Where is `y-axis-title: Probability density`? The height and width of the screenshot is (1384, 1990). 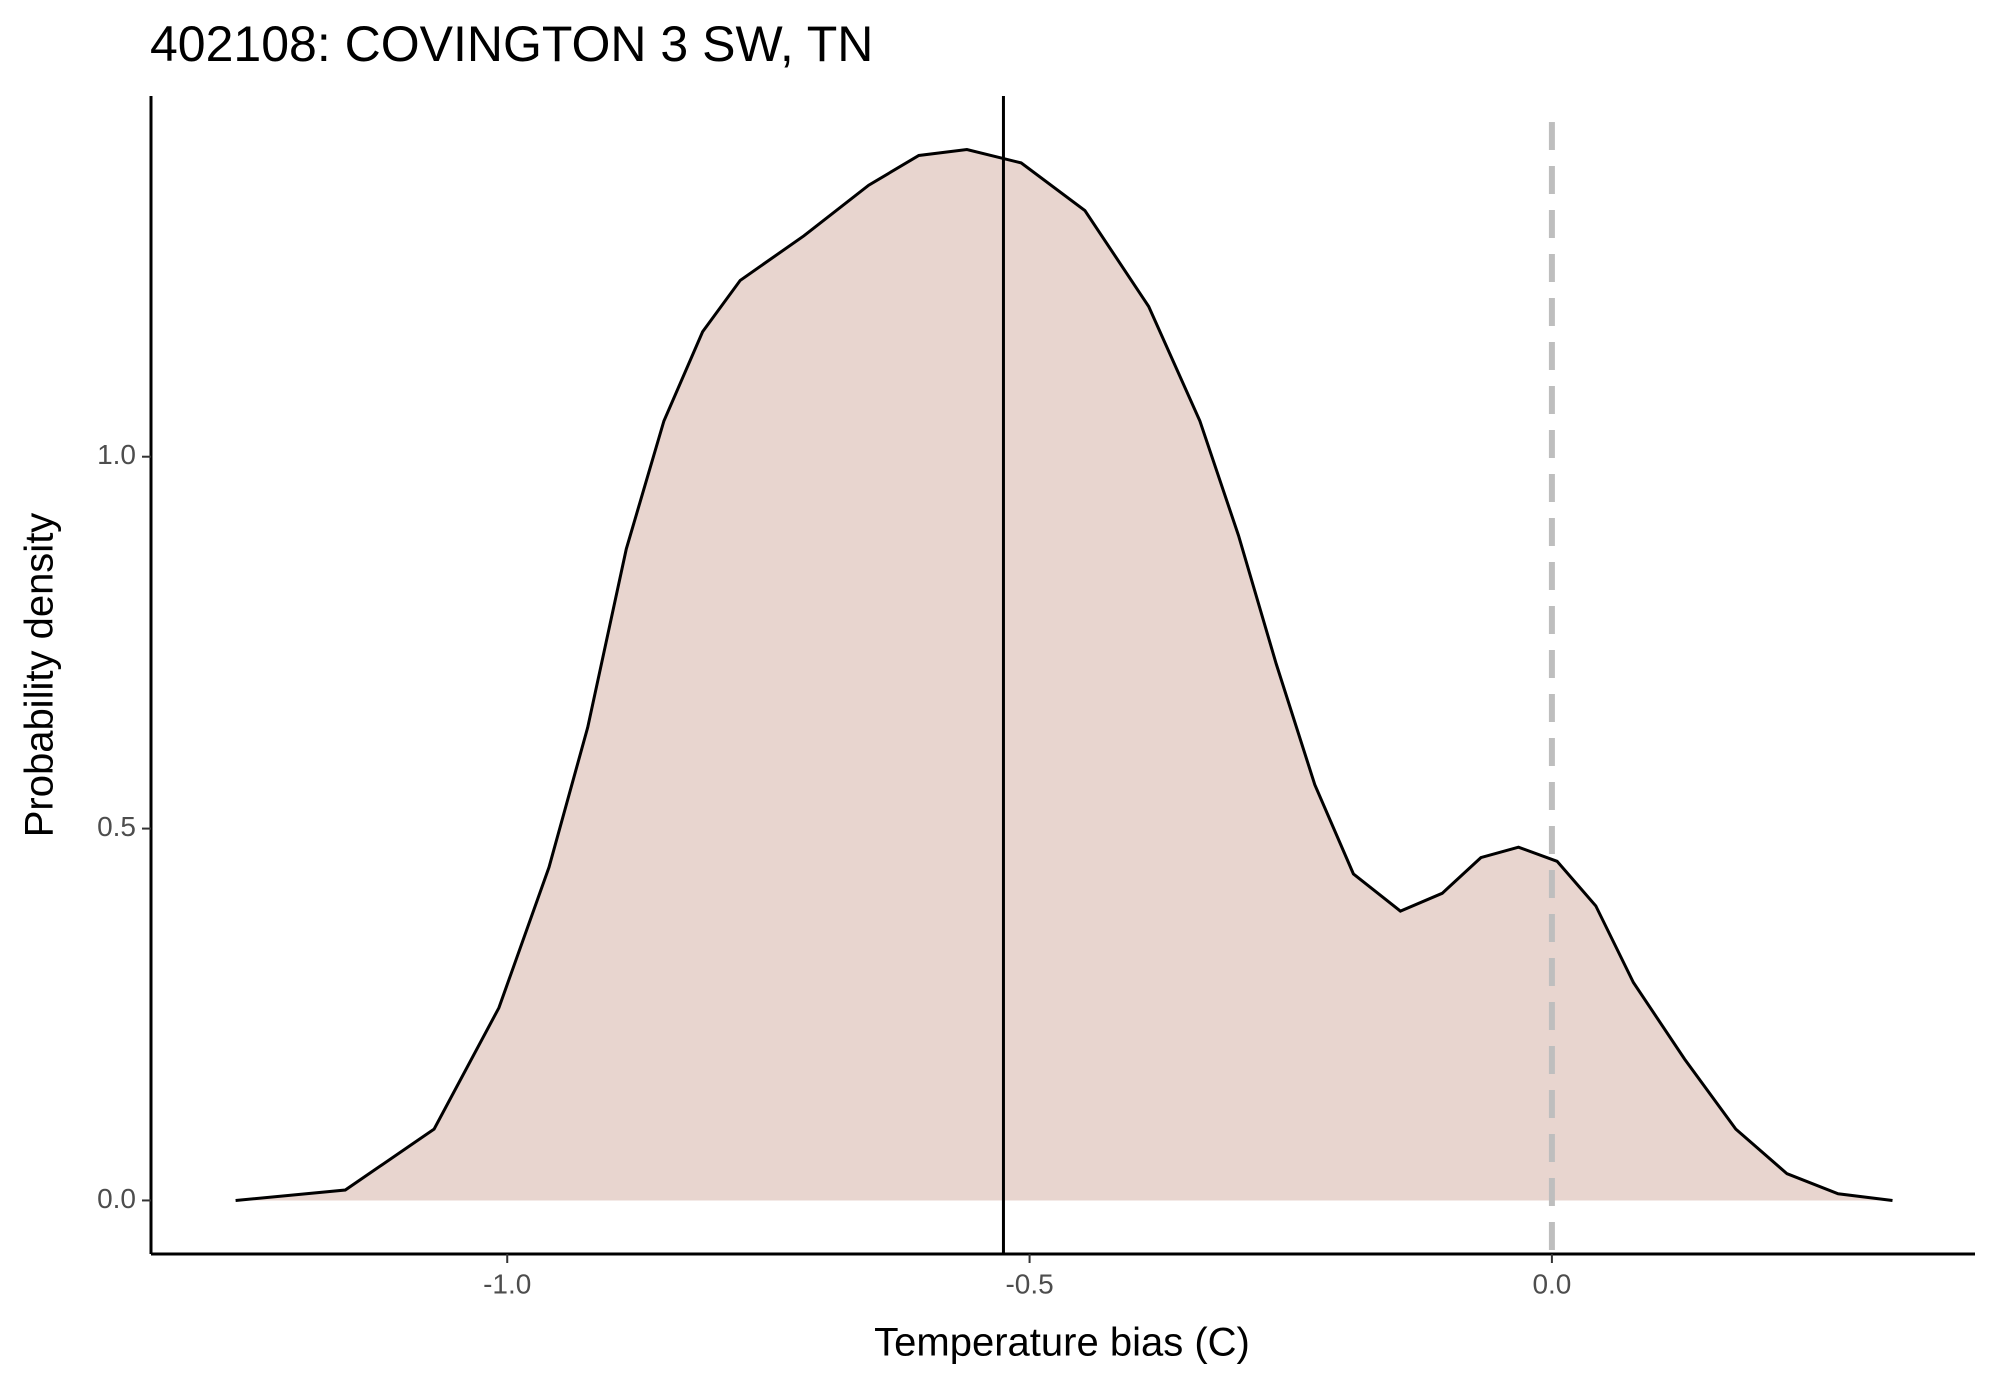 y-axis-title: Probability density is located at coordinates (40, 675).